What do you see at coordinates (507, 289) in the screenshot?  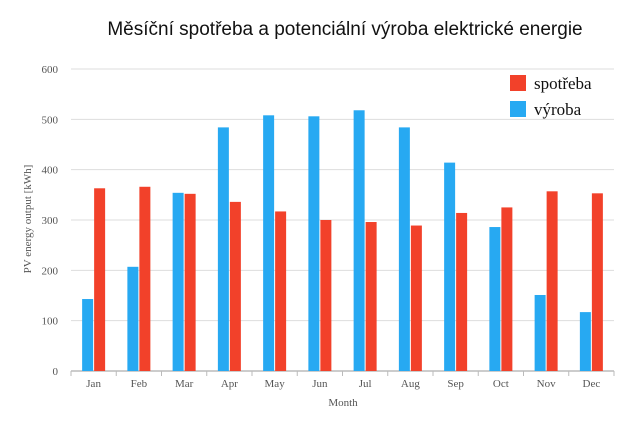 I see `bar-spotřeba-Oct` at bounding box center [507, 289].